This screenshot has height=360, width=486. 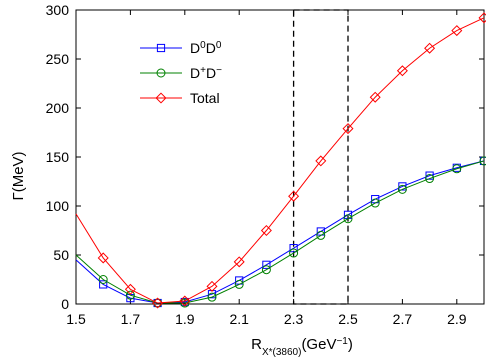 I want to click on y-tick-label: 200, so click(x=58, y=108).